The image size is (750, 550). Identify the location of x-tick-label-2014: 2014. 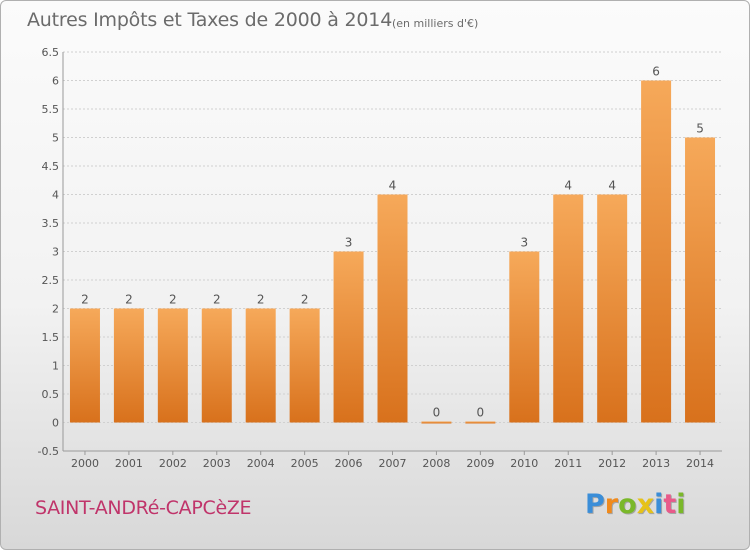
(700, 463).